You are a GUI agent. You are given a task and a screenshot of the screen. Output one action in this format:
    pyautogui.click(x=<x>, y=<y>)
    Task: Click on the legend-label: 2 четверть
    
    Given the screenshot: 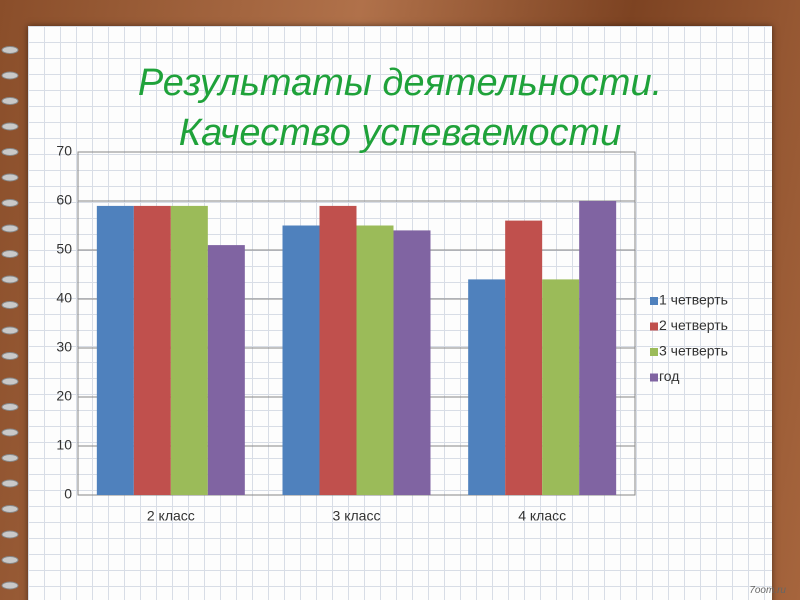 What is the action you would take?
    pyautogui.click(x=693, y=325)
    